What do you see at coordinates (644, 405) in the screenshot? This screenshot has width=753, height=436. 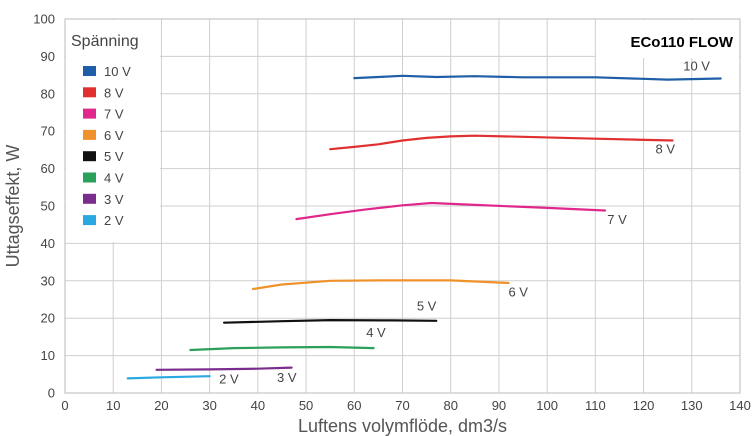 I see `x-tick-label: 120` at bounding box center [644, 405].